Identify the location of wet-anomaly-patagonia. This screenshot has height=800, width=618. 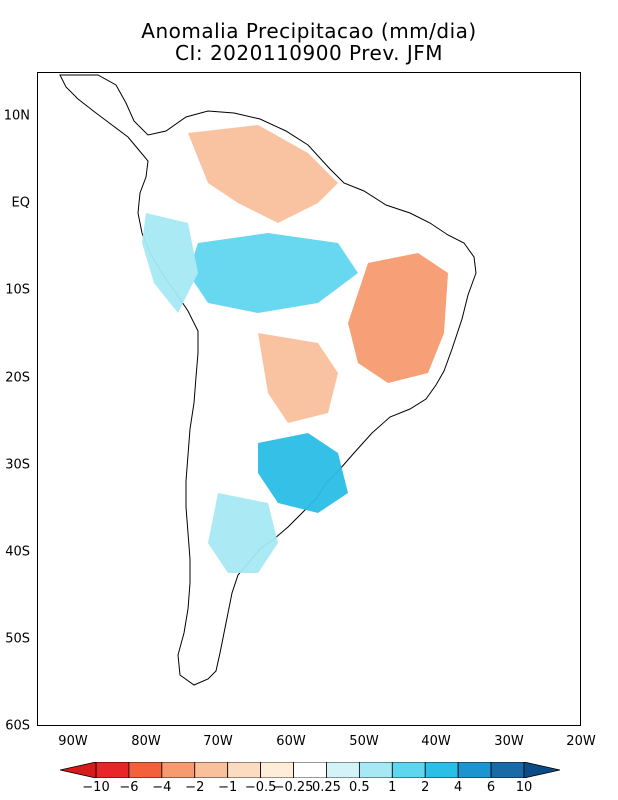
(243, 533).